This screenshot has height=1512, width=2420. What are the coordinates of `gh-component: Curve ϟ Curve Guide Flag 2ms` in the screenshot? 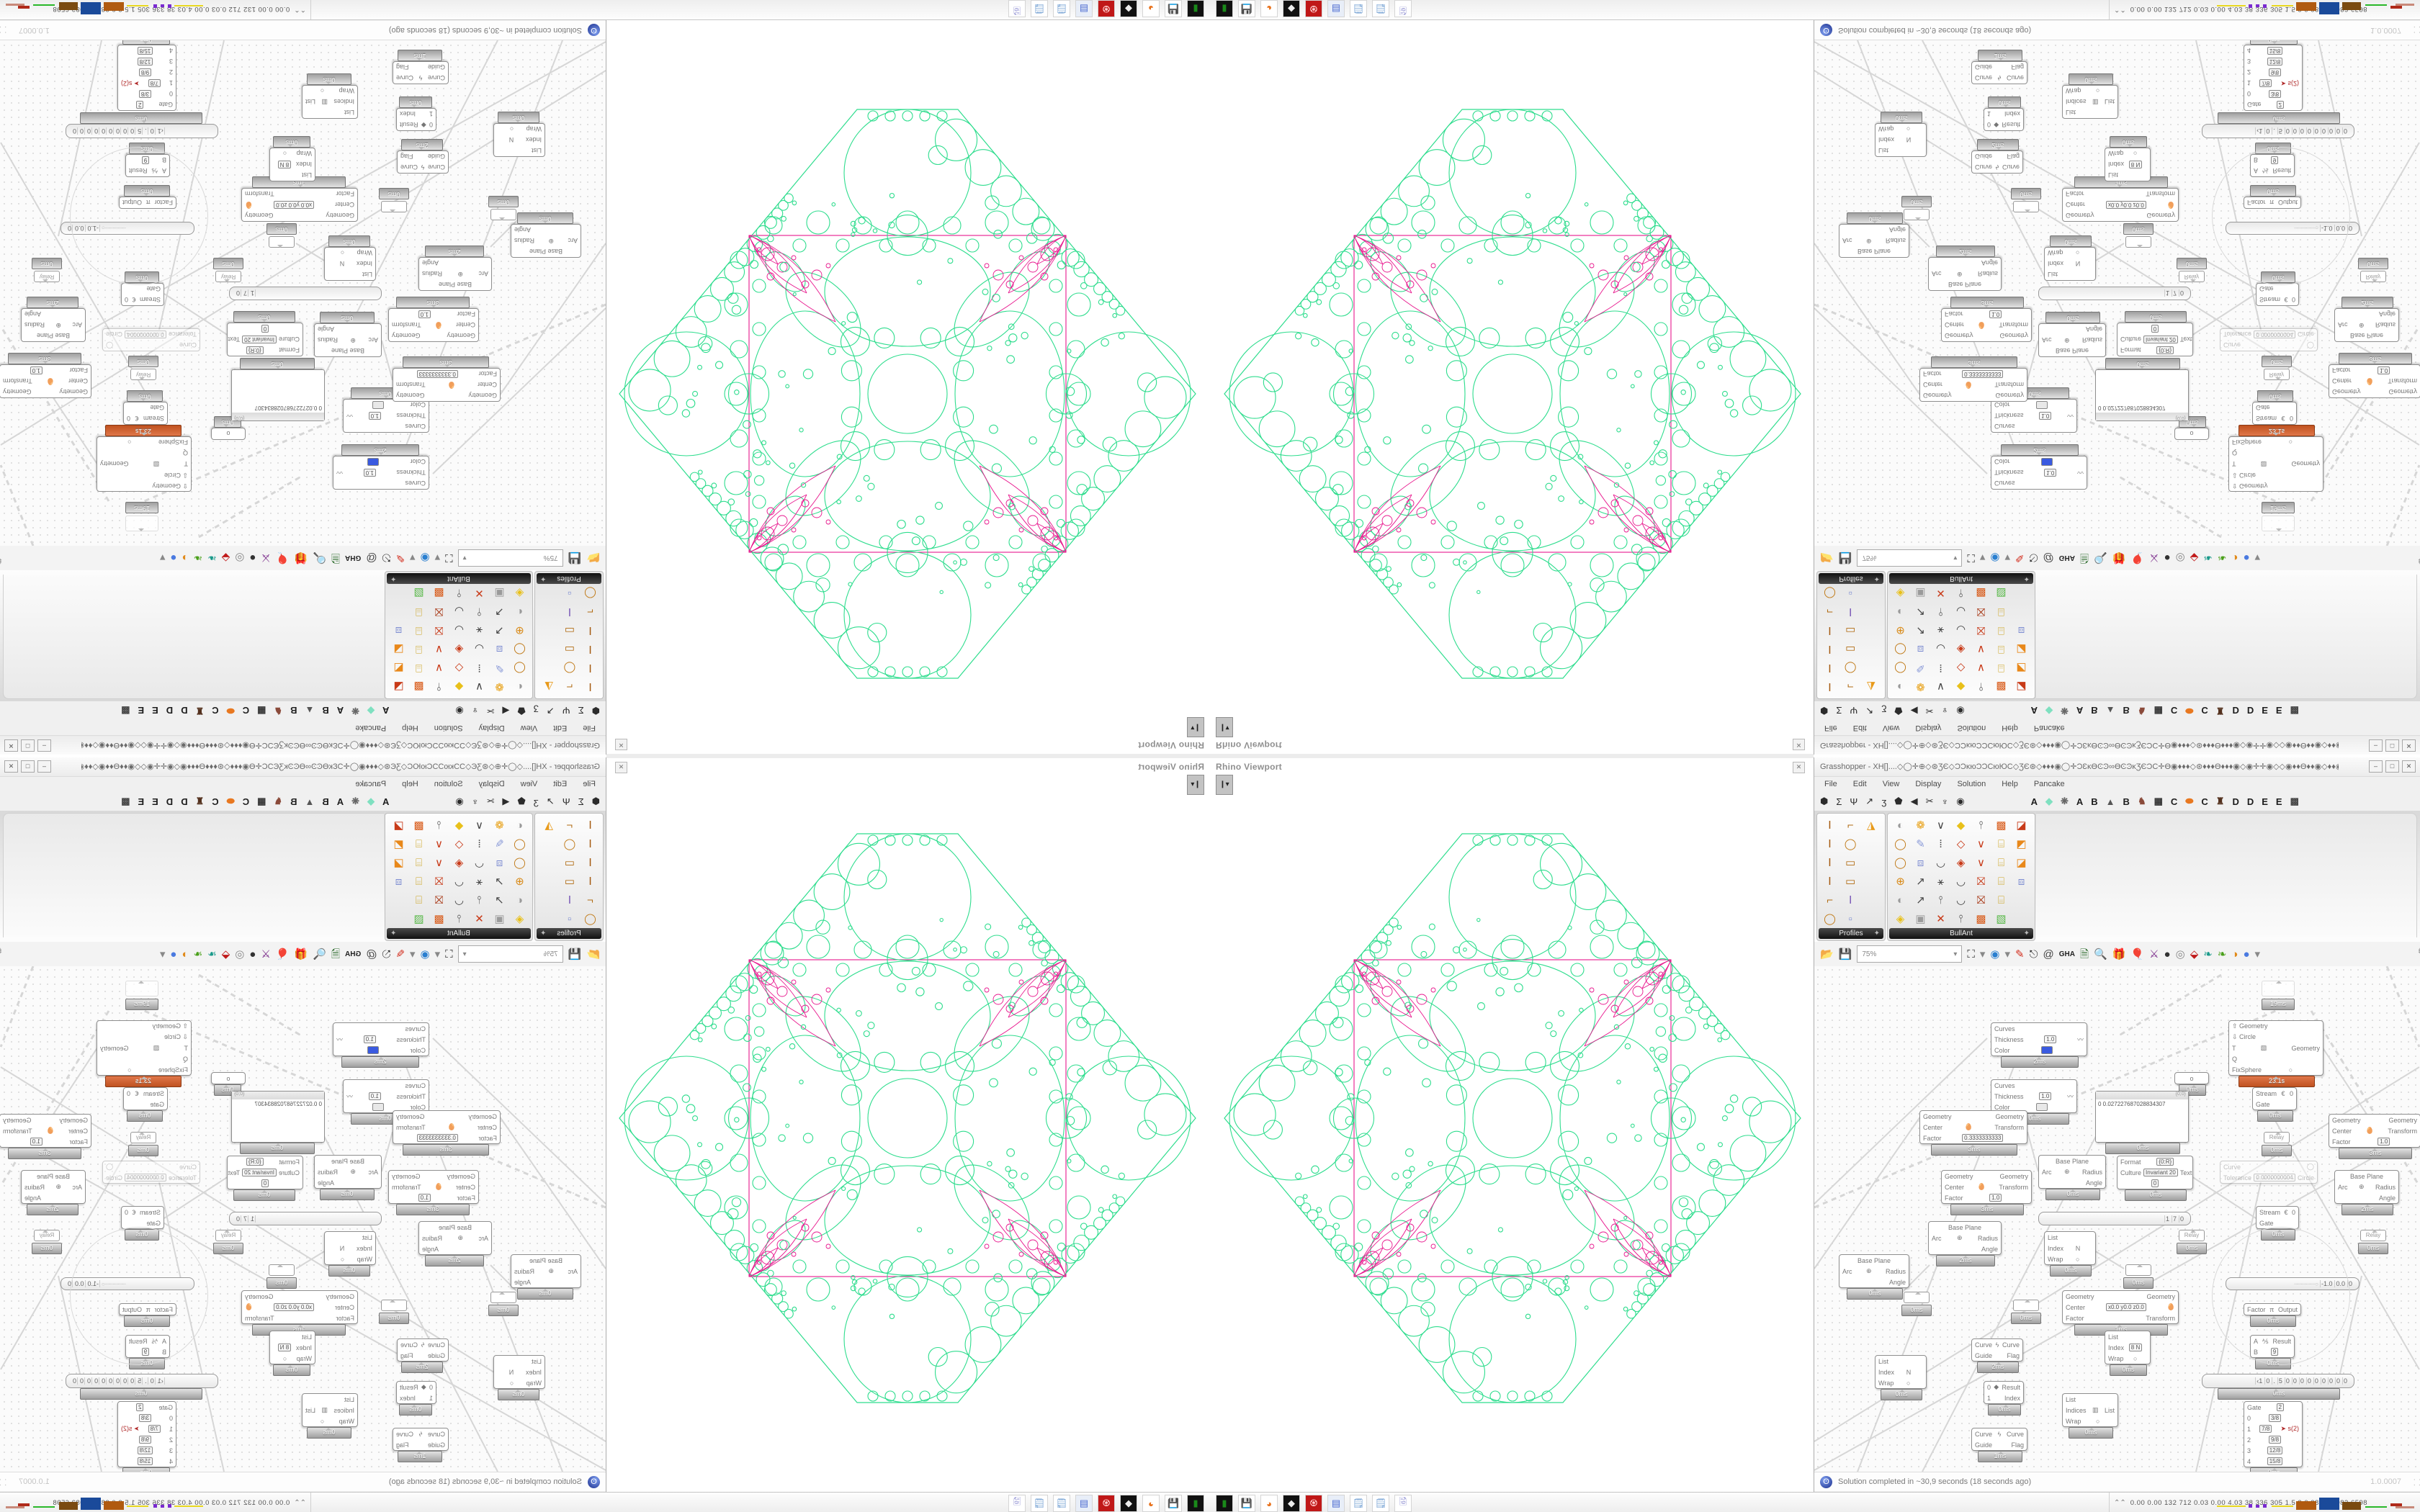 It's located at (423, 1355).